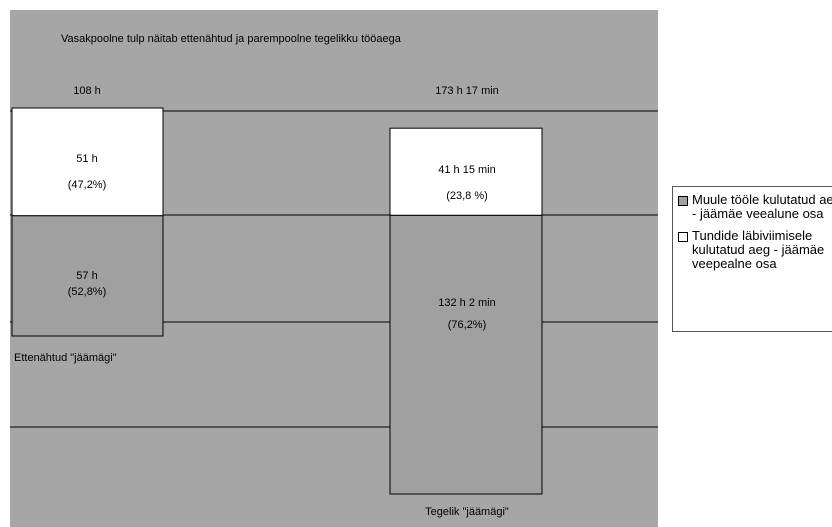 The height and width of the screenshot is (527, 832). Describe the element at coordinates (466, 354) in the screenshot. I see `bar-actual-under-water` at that location.